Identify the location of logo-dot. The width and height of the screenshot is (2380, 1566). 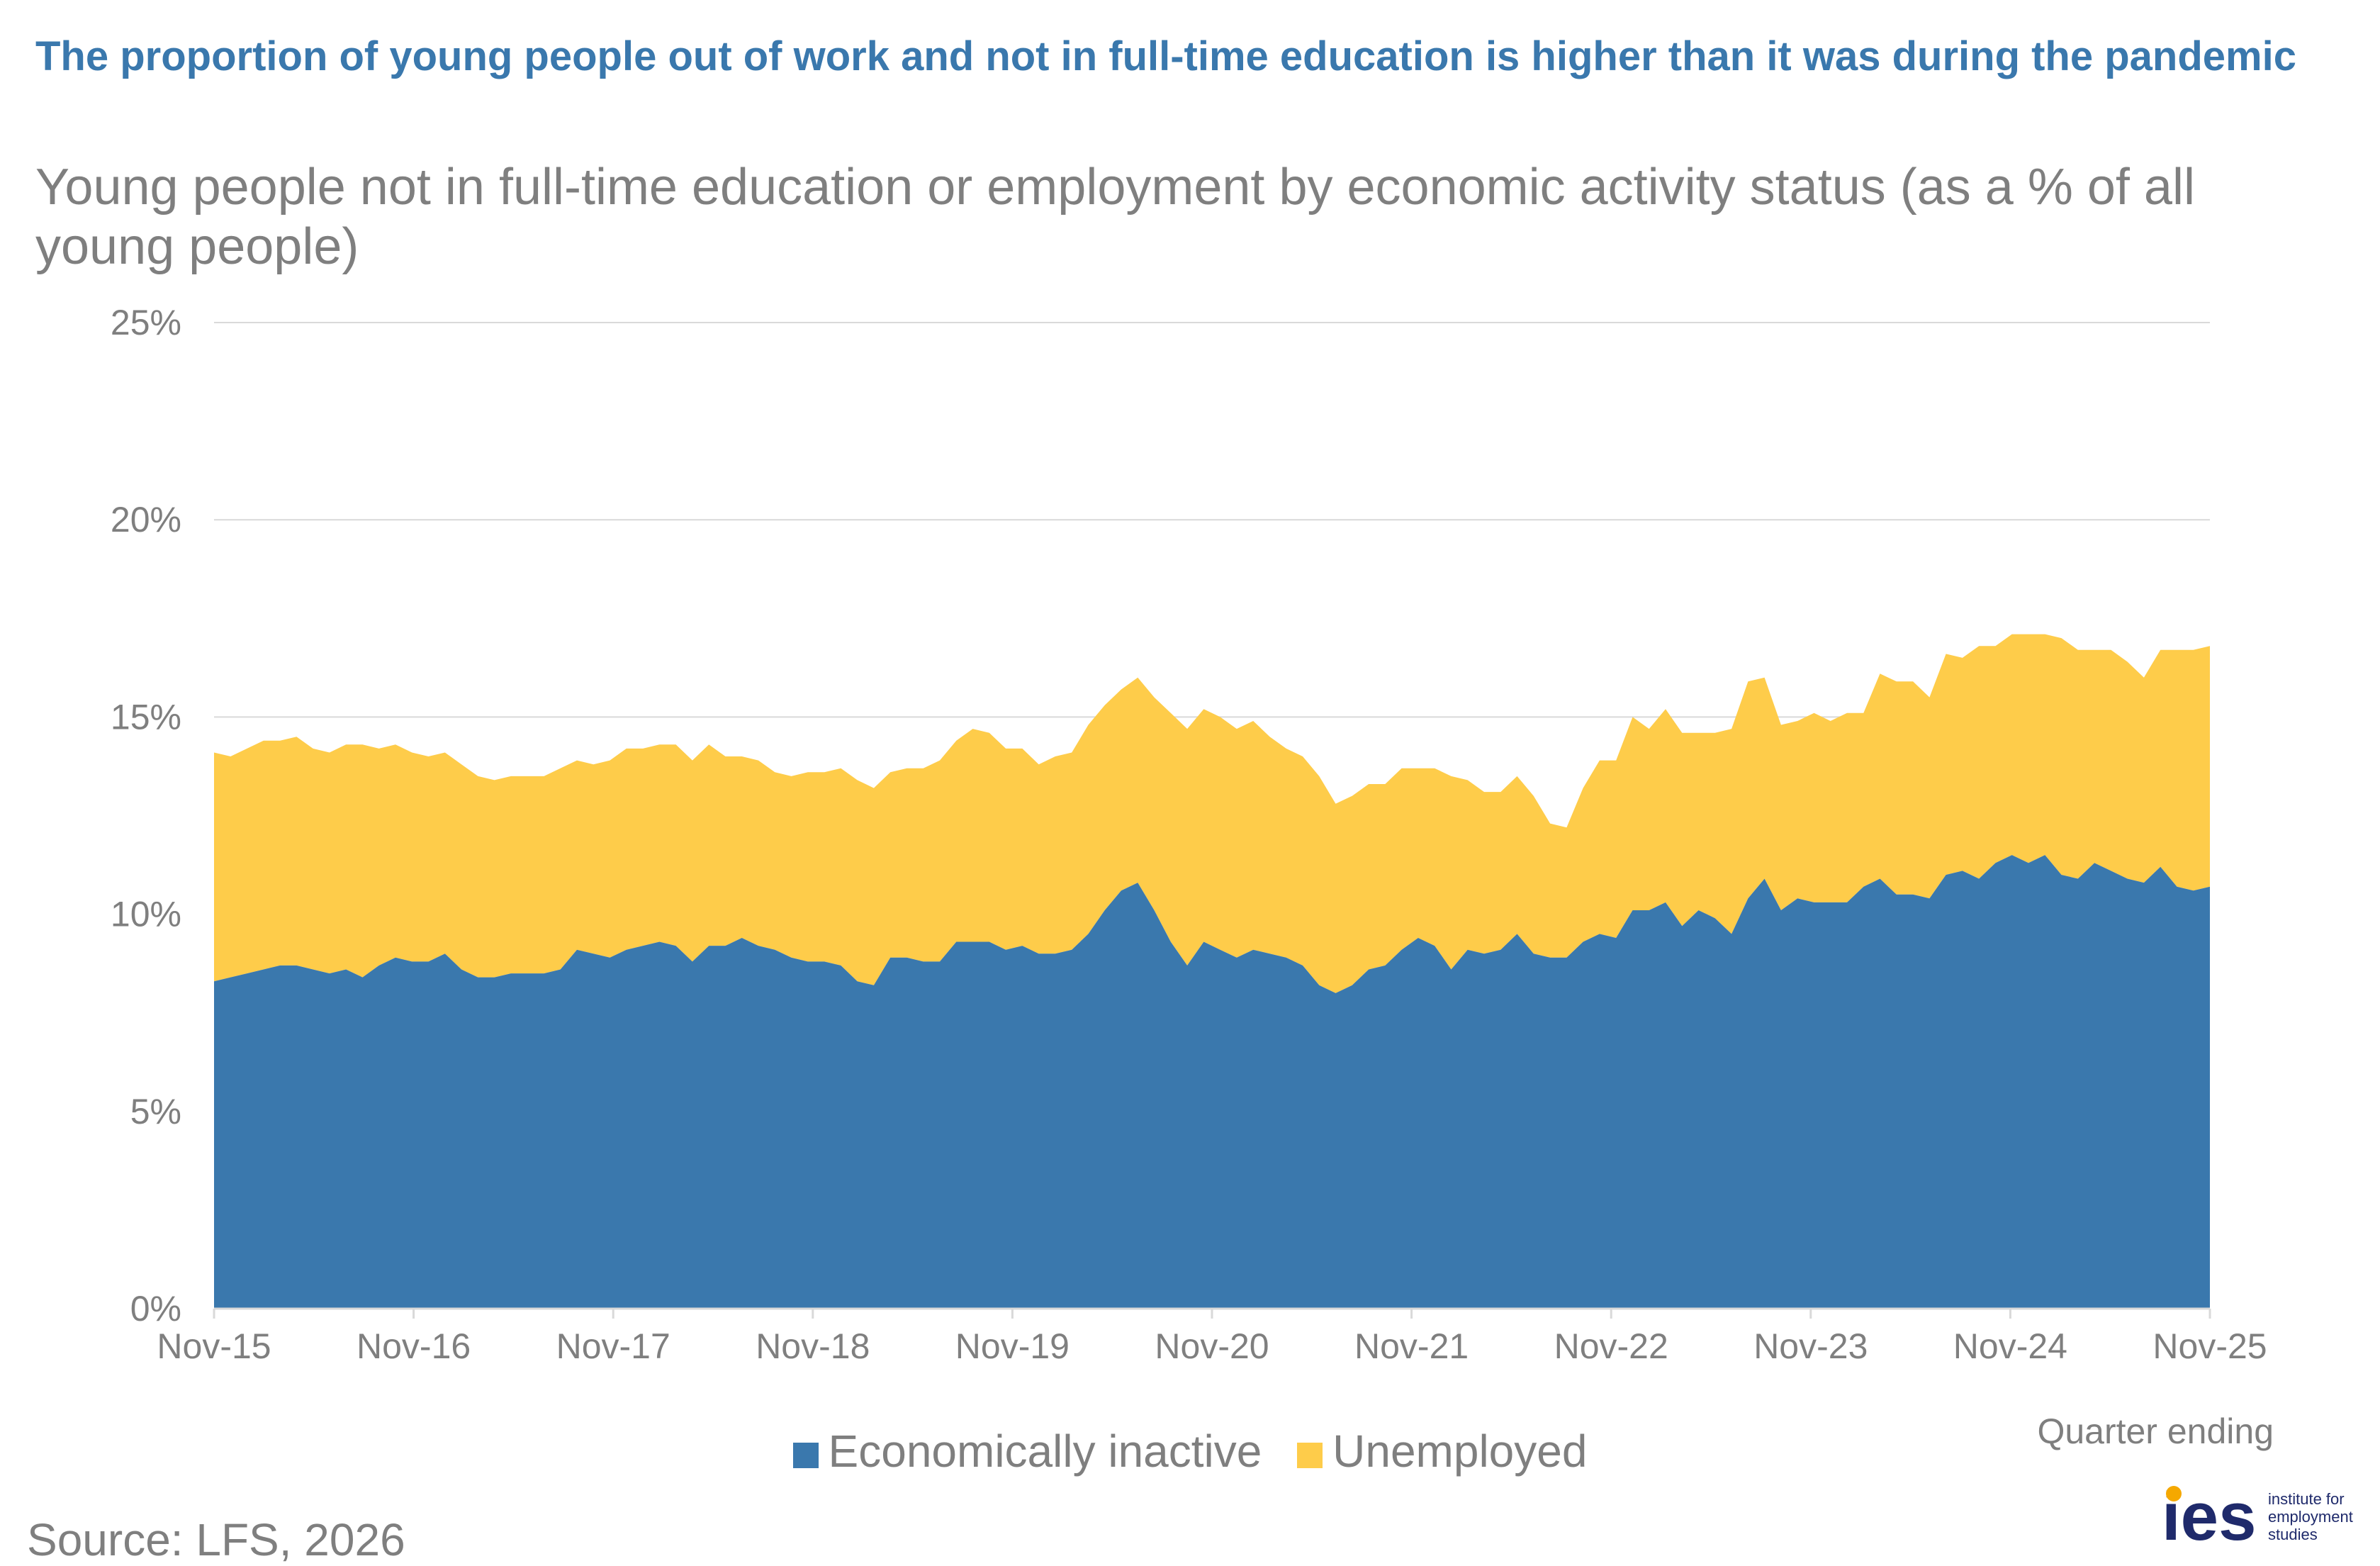
(2174, 1493).